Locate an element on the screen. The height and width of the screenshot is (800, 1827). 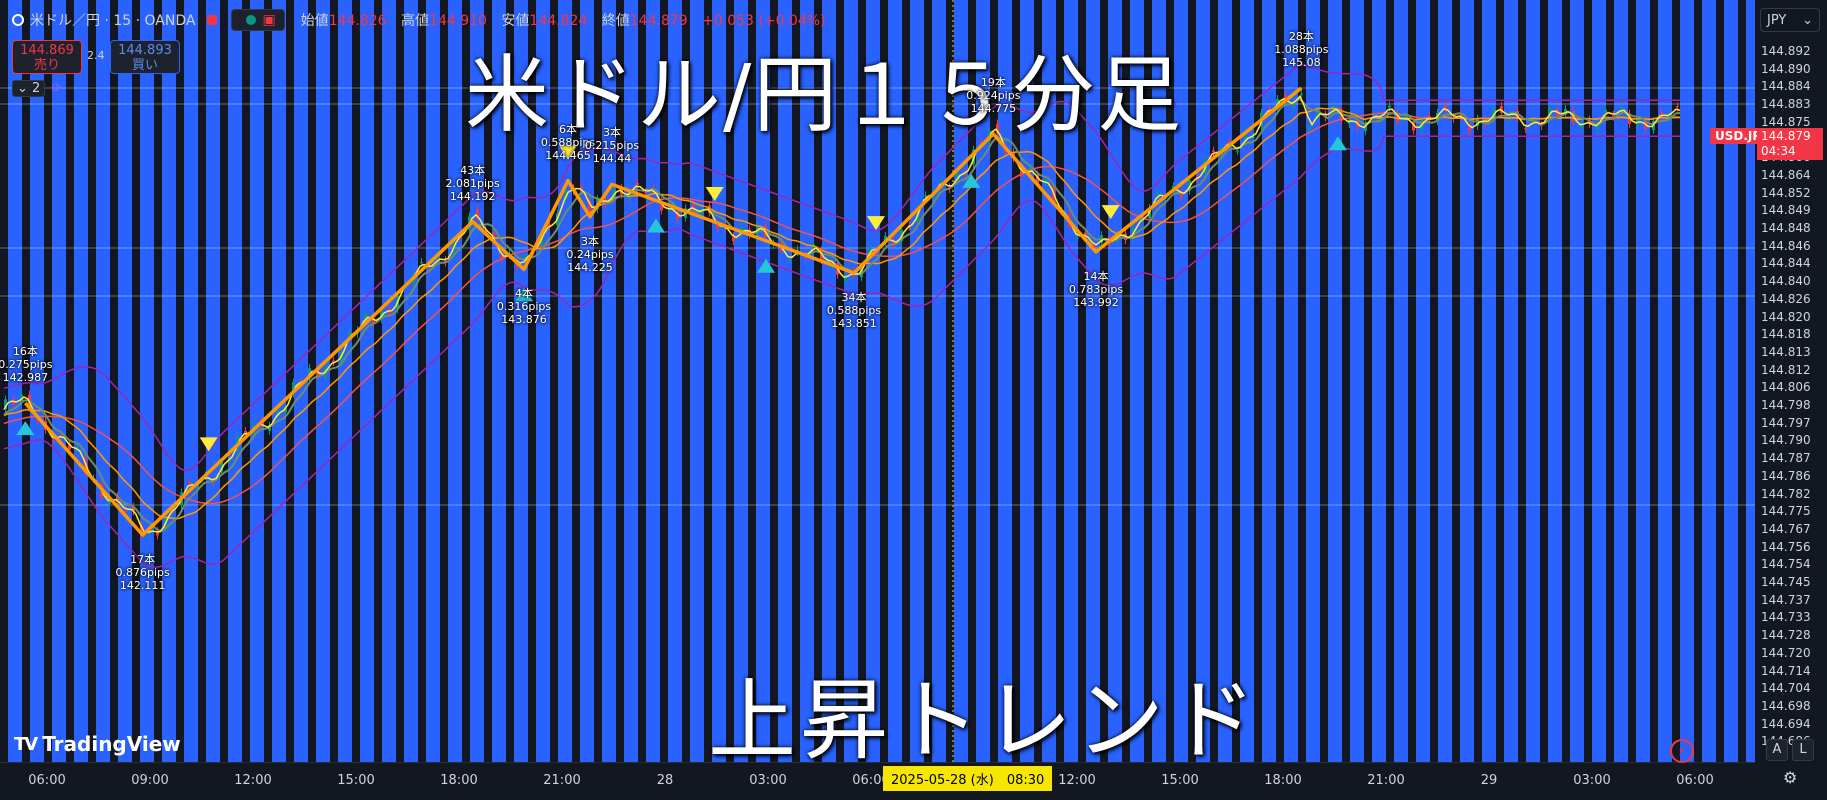
price-tick: 144.813 is located at coordinates (1786, 351).